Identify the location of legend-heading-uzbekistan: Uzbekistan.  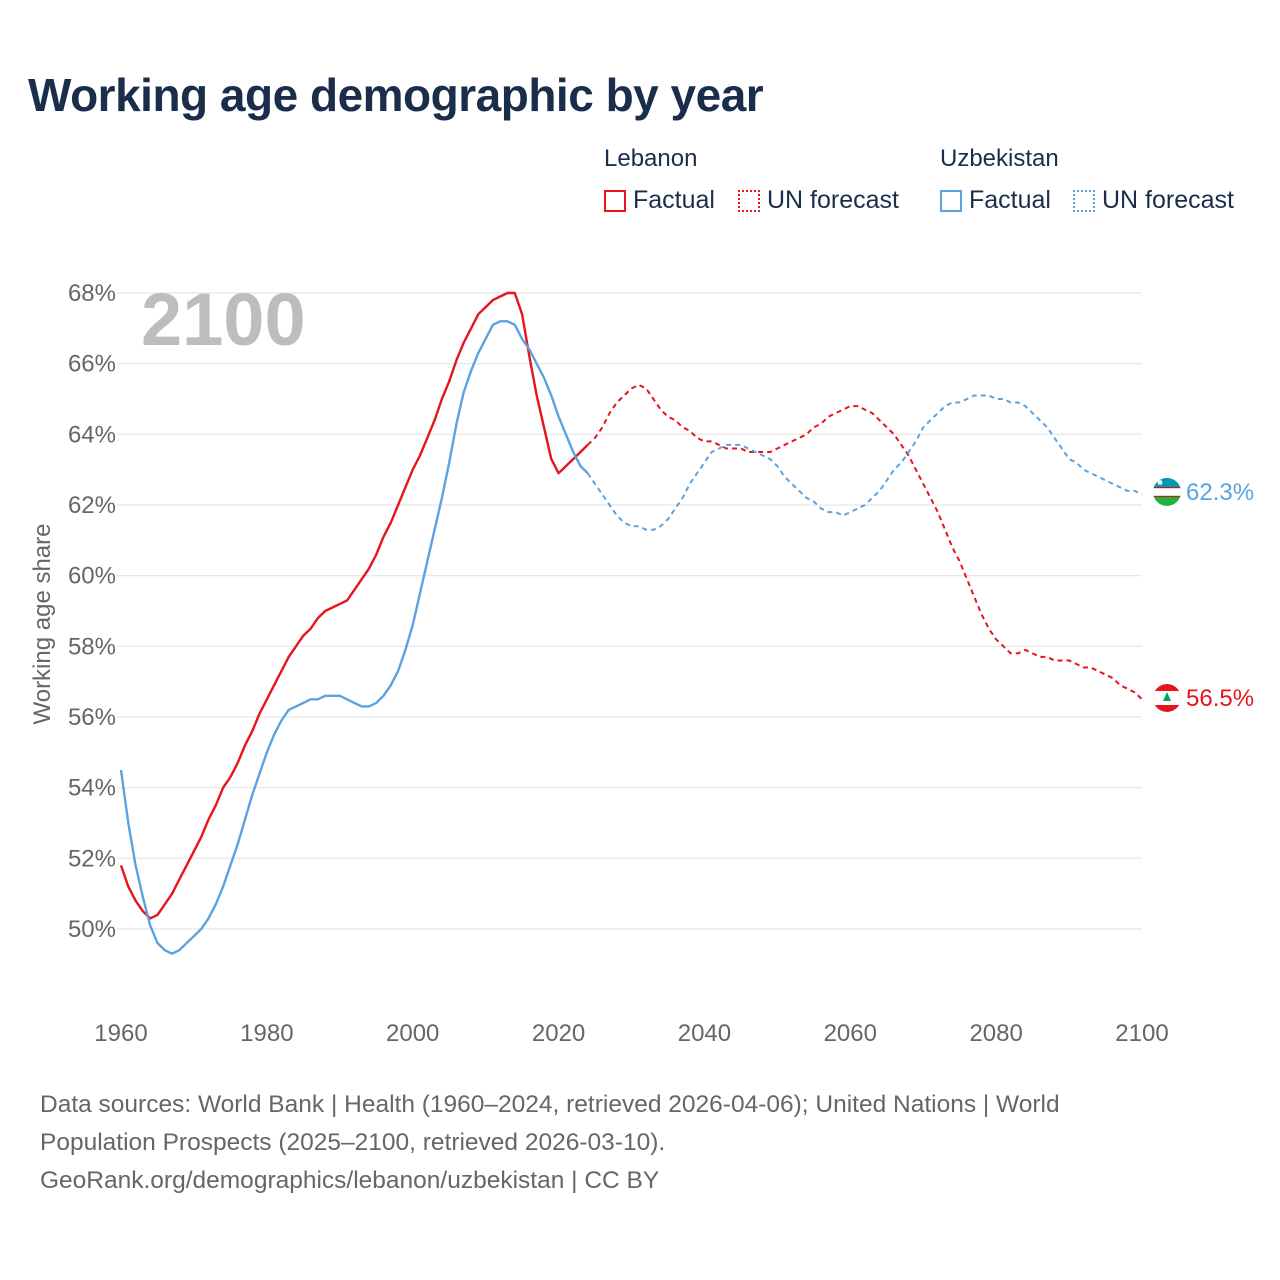
(999, 158).